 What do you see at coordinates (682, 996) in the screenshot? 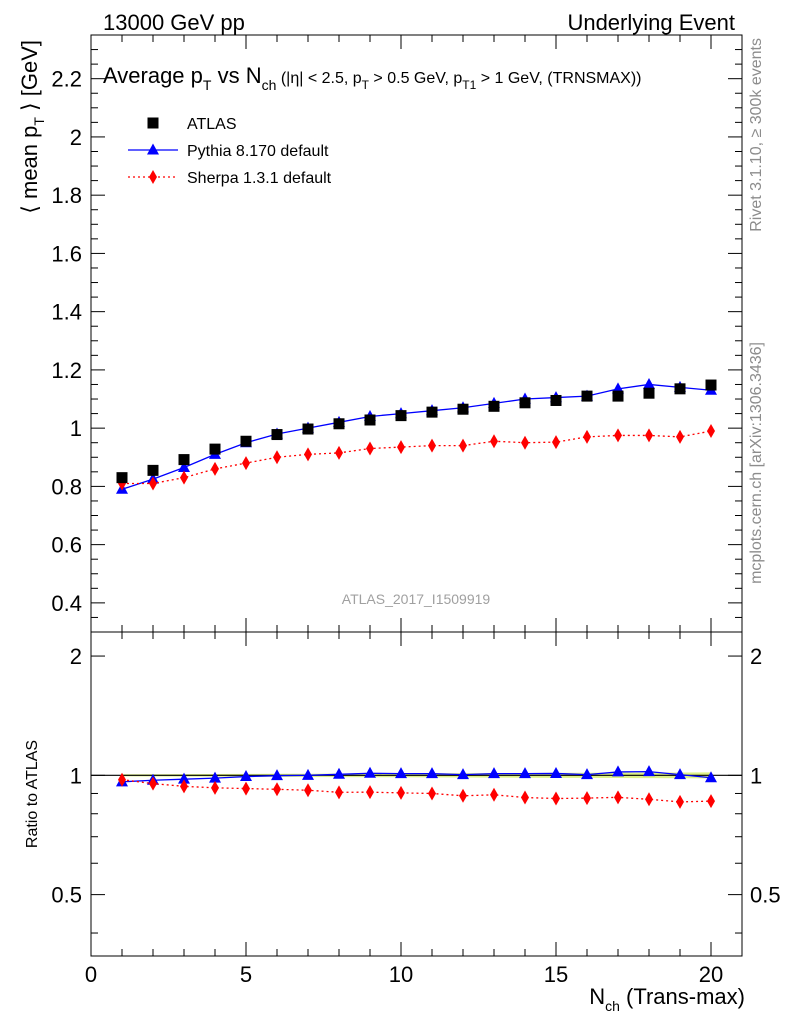
I see `x-axis-label-b: (Trans-max)` at bounding box center [682, 996].